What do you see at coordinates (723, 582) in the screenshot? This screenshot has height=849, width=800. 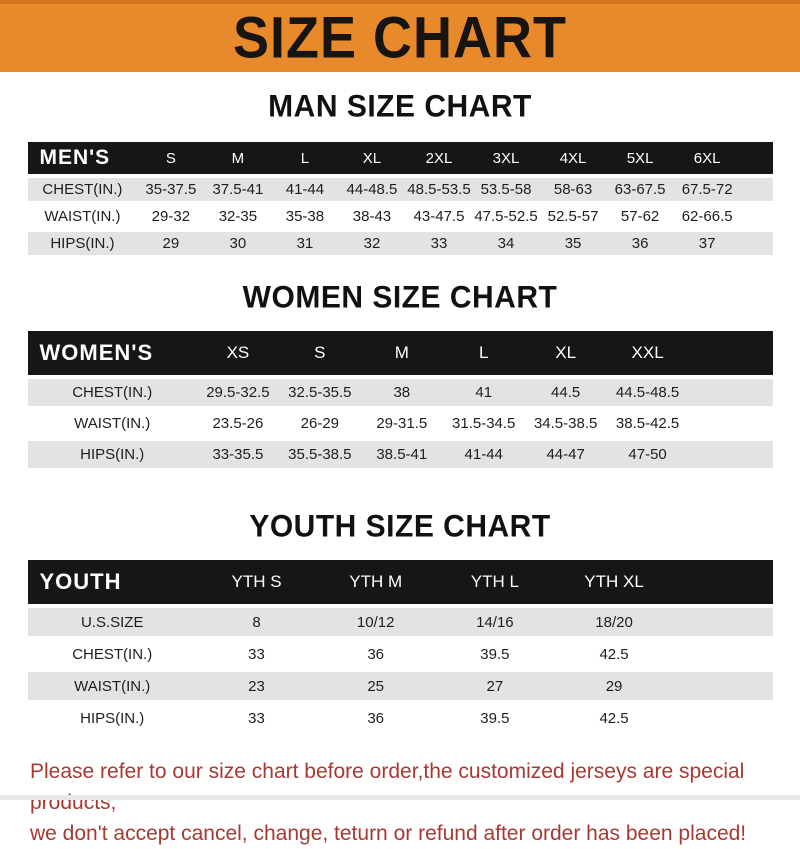 I see `youth-header-spacer` at bounding box center [723, 582].